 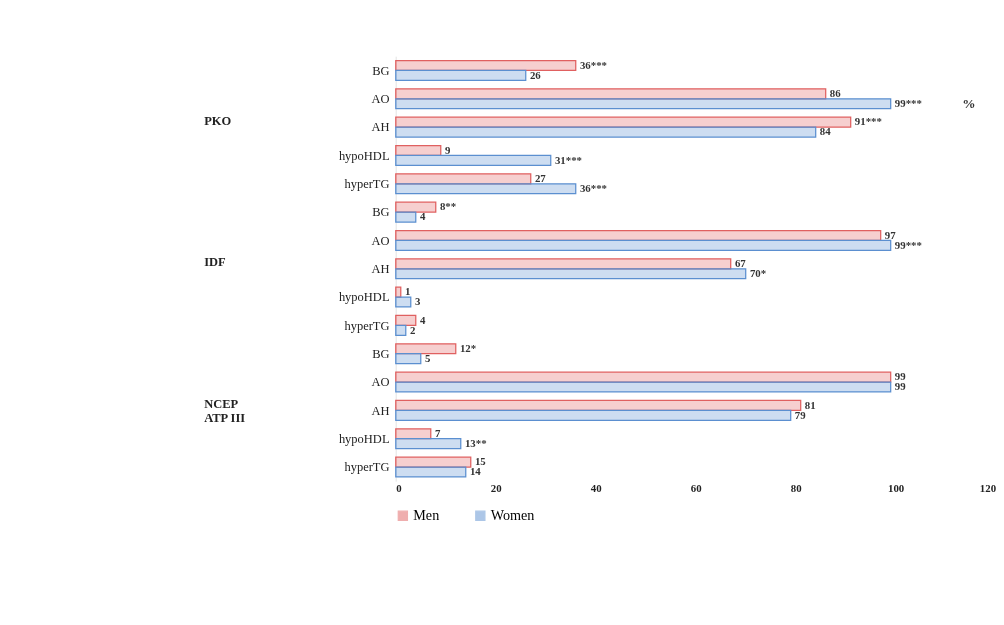 I want to click on text: PKO, so click(x=218, y=120).